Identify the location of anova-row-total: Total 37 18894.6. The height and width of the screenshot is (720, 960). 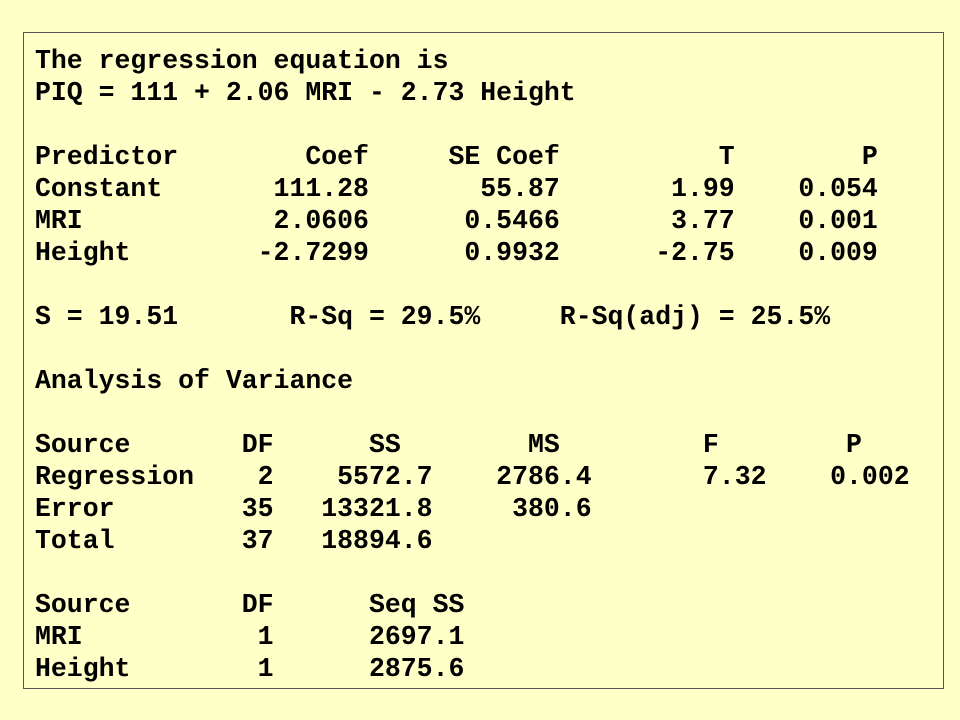
(234, 541).